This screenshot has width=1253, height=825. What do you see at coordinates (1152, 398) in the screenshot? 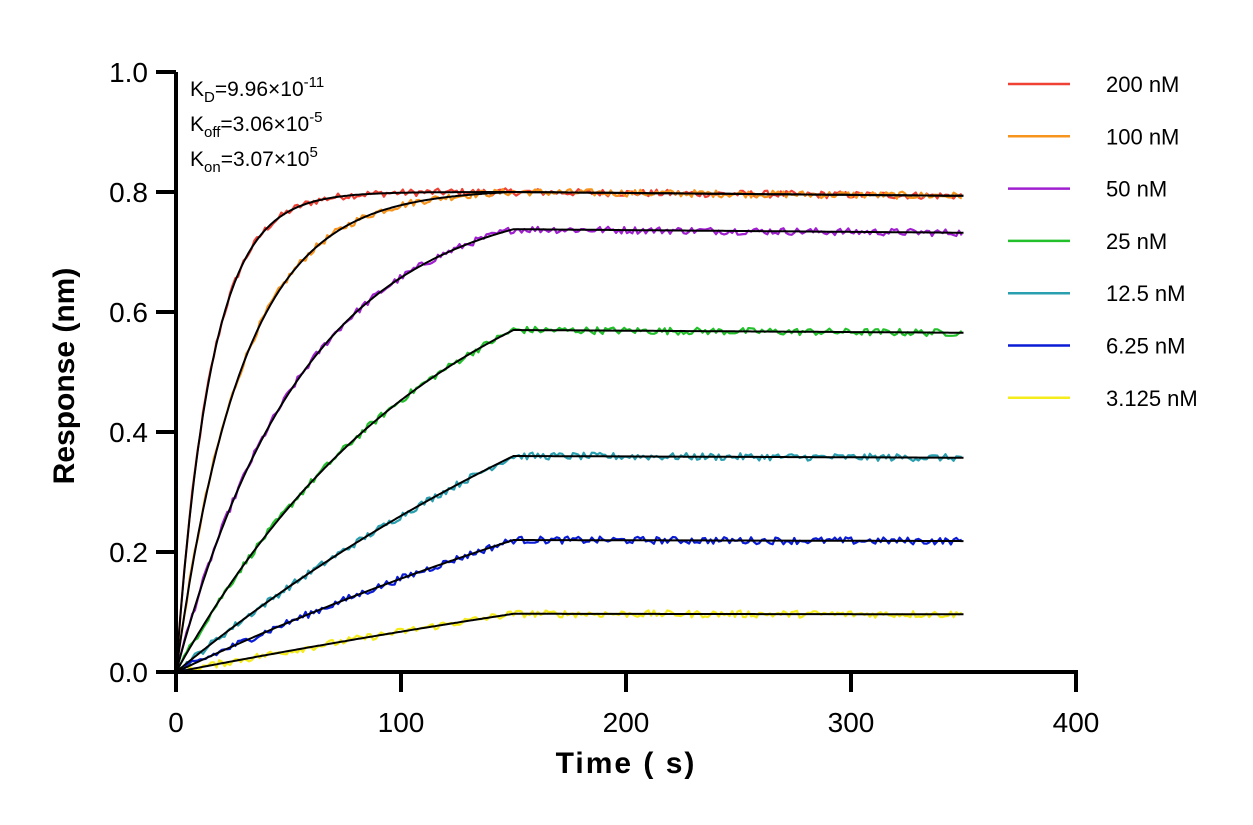
I see `legend-label: 3.125 nM` at bounding box center [1152, 398].